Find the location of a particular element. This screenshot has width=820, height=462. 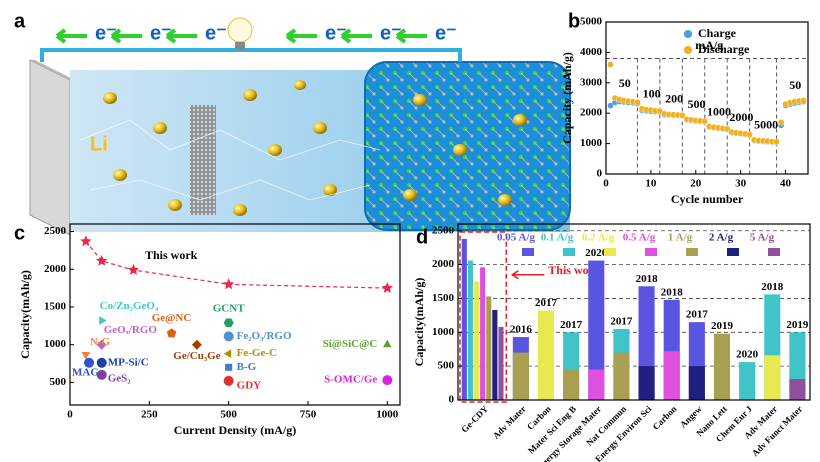

y-tick-label: 500 is located at coordinates (58, 382).